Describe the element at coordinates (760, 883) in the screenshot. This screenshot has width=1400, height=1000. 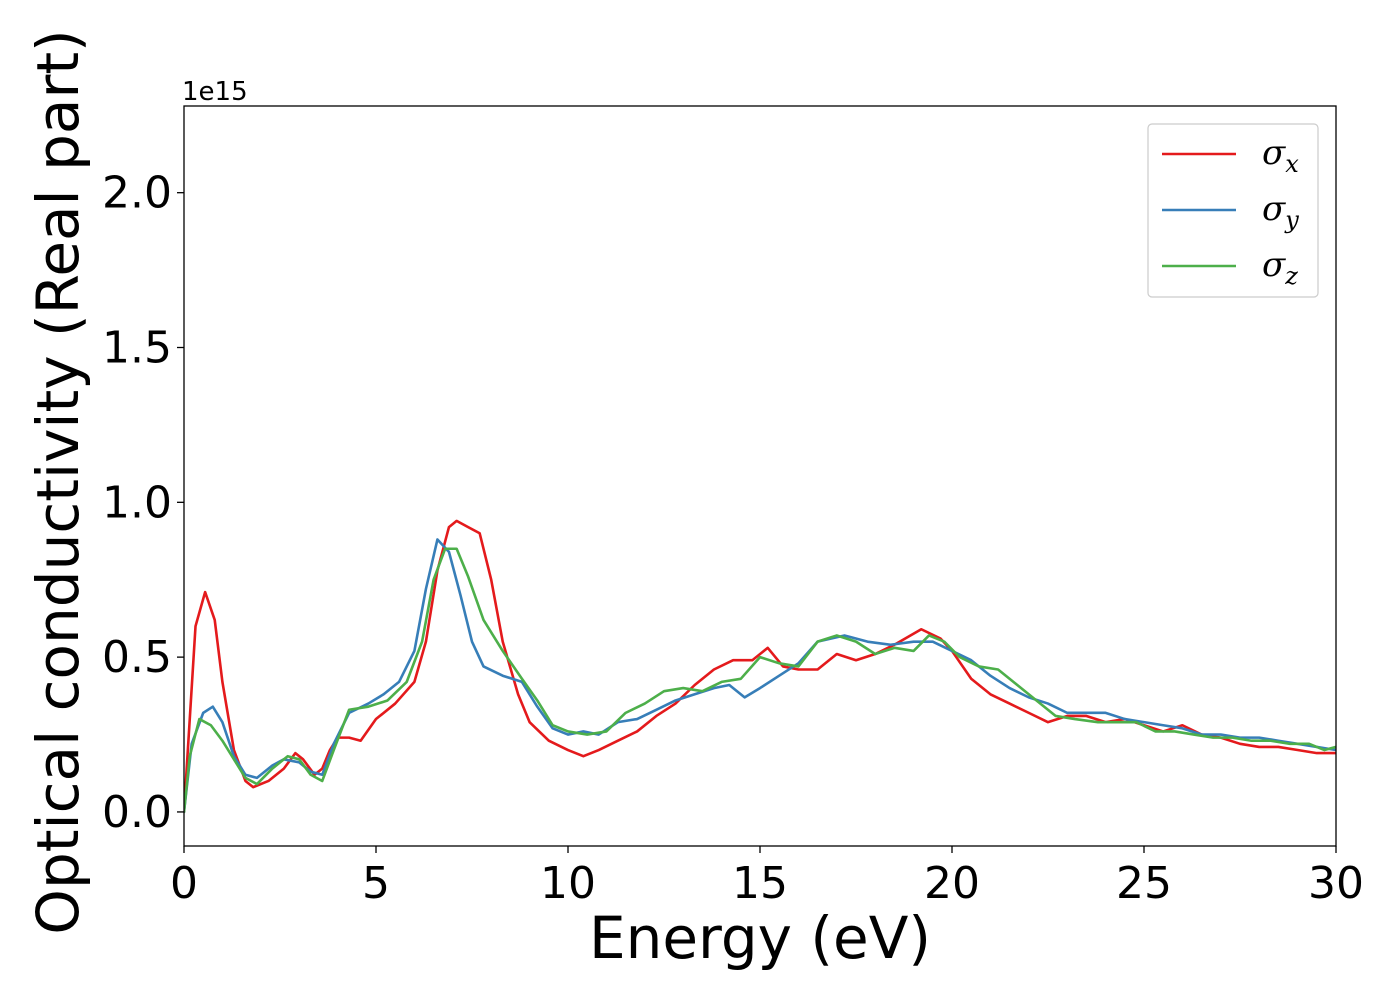
I see `x-tick-label: 15` at that location.